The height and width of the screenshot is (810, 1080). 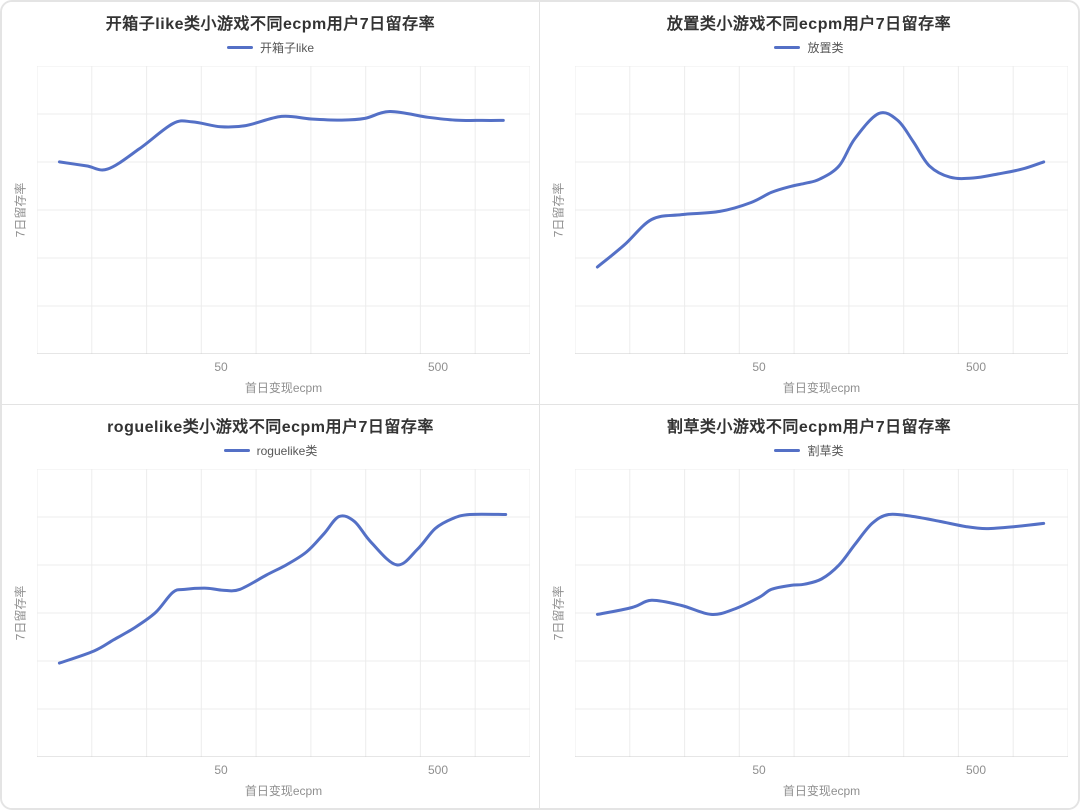 What do you see at coordinates (270, 24) in the screenshot?
I see `chart-title: 开箱子like类小游戏不同ecpm用户7日留存率` at bounding box center [270, 24].